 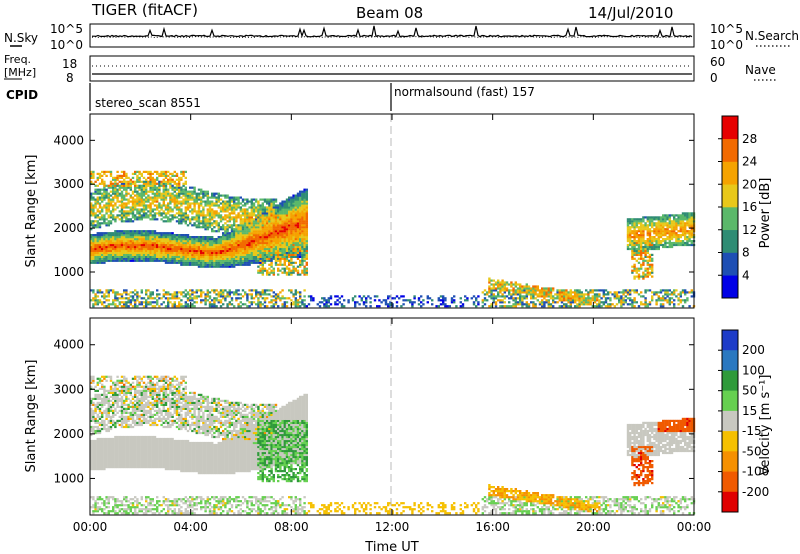 What do you see at coordinates (21, 38) in the screenshot?
I see `noise-sky-label: N.Sky` at bounding box center [21, 38].